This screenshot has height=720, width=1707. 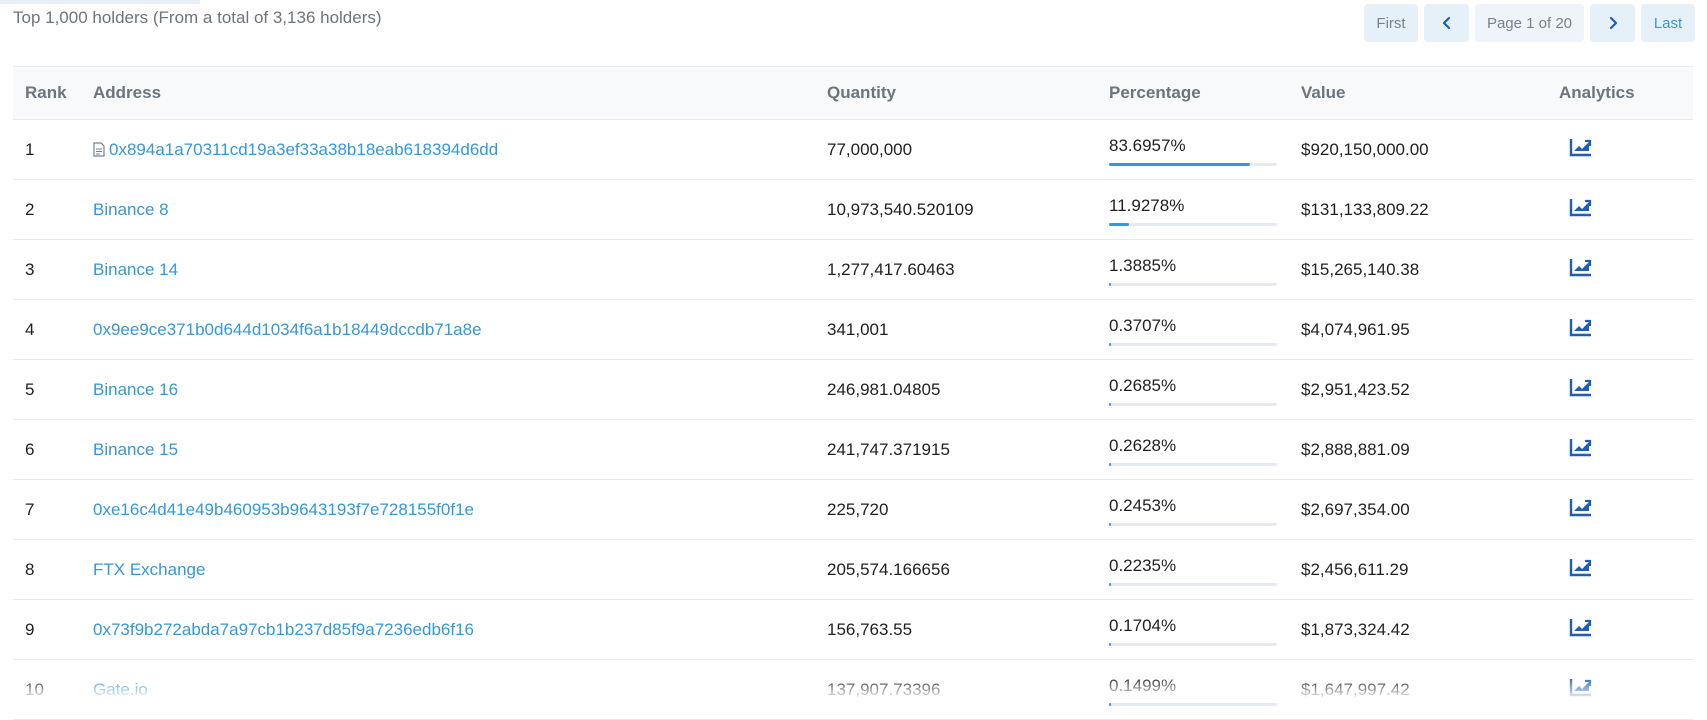 I want to click on percentage-text: 0.1704%, so click(x=1143, y=625).